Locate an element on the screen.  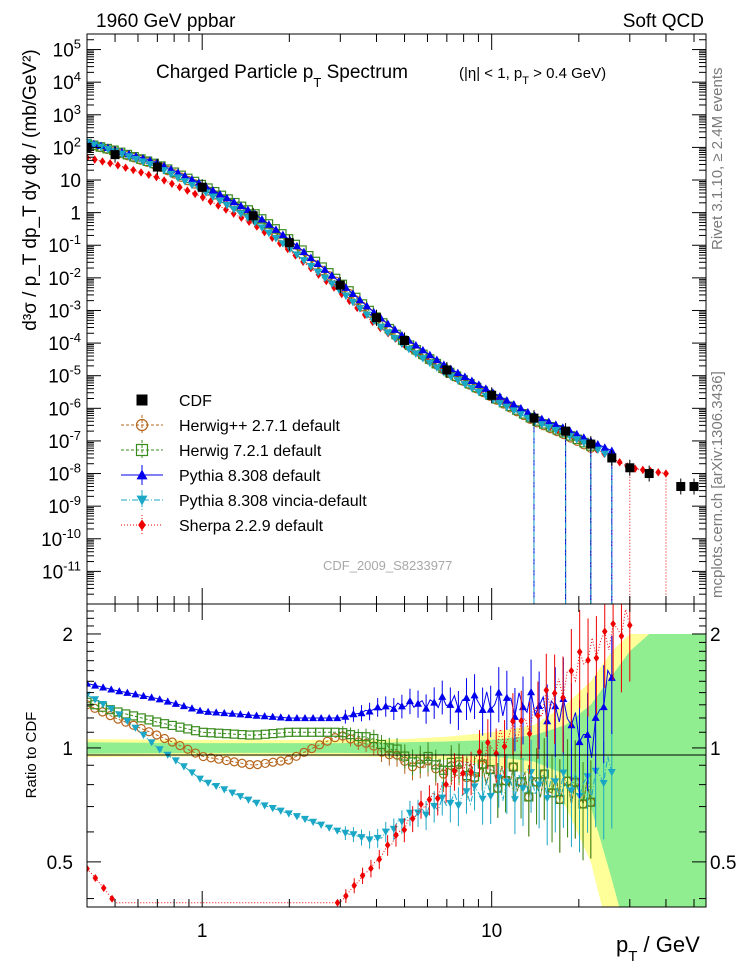
title-rest: Spectrum is located at coordinates (364, 72).